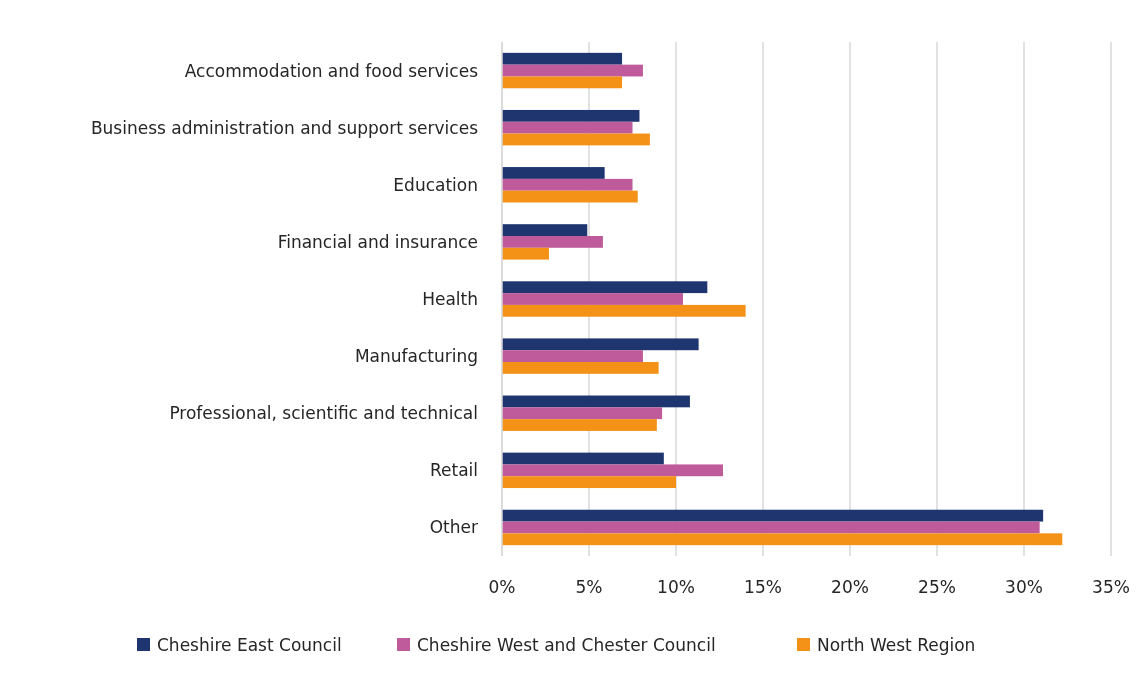 The height and width of the screenshot is (676, 1148). Describe the element at coordinates (850, 587) in the screenshot. I see `x-tick-label: 20%` at that location.